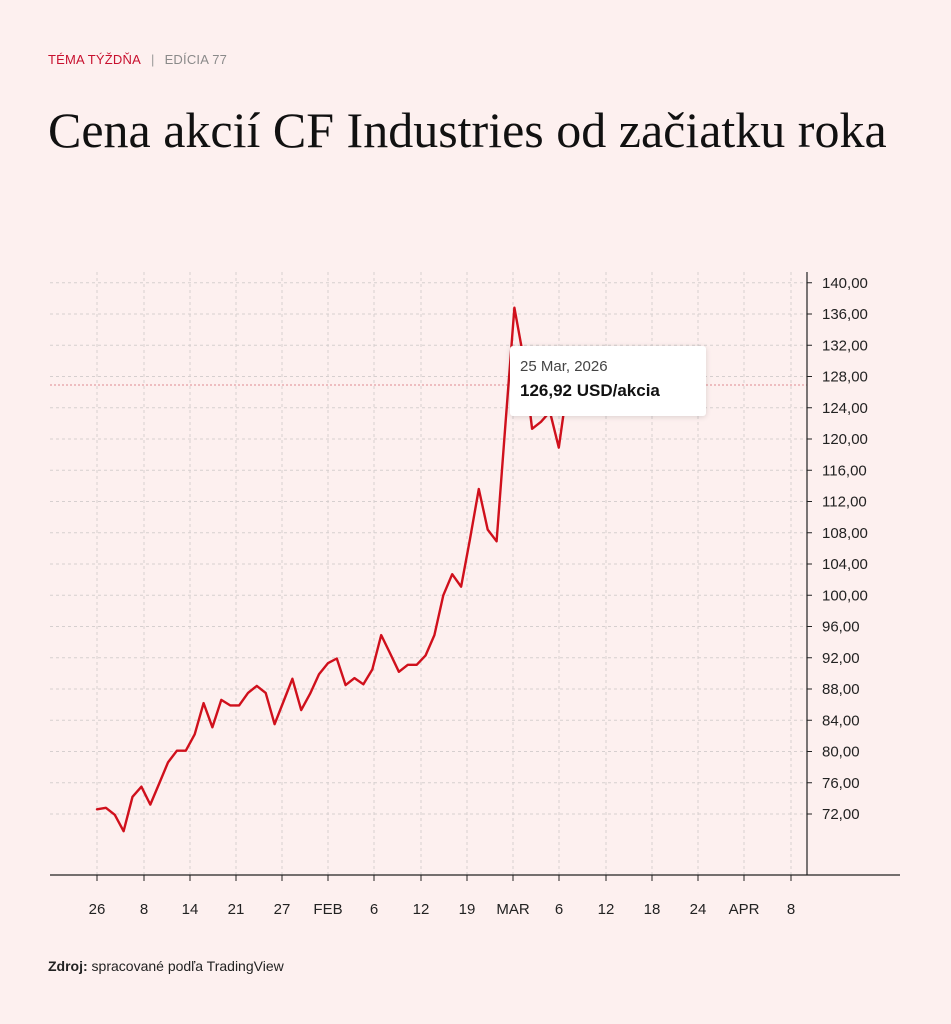 The width and height of the screenshot is (951, 1024). I want to click on source-label: Zdroj:, so click(68, 966).